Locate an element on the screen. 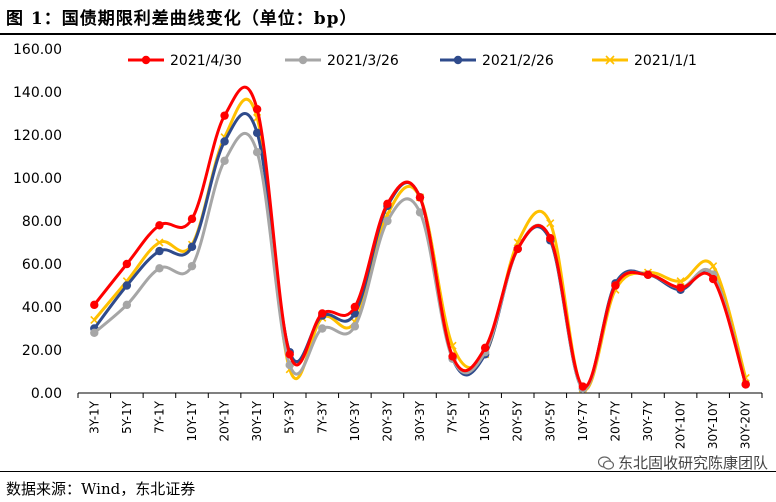  x-tick-label: 30Y-7Y is located at coordinates (648, 420).